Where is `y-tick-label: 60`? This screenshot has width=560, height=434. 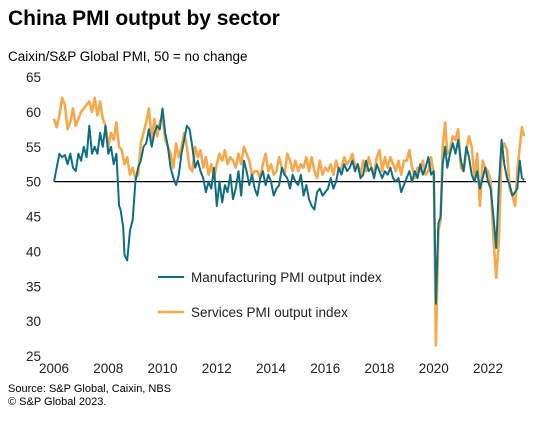 y-tick-label: 60 is located at coordinates (33, 112).